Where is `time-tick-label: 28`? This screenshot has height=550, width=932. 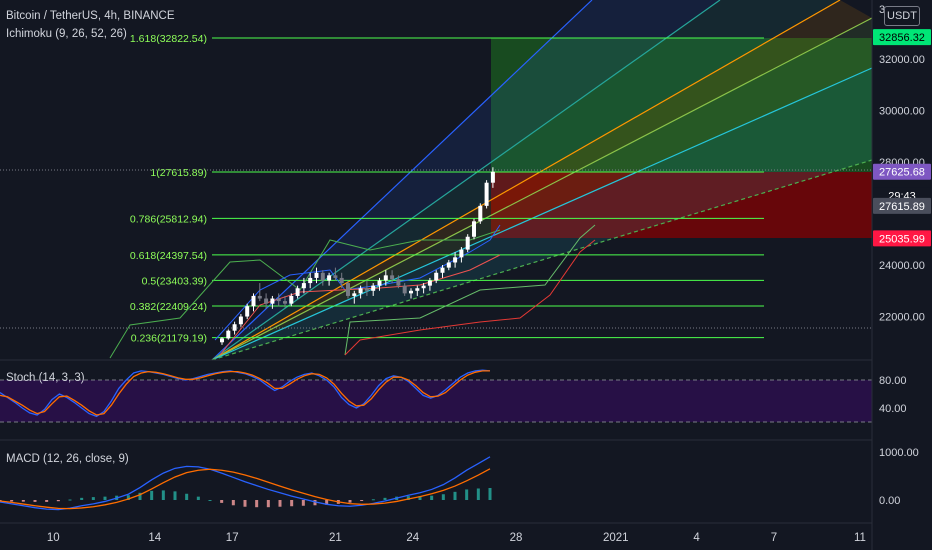 time-tick-label: 28 is located at coordinates (516, 538).